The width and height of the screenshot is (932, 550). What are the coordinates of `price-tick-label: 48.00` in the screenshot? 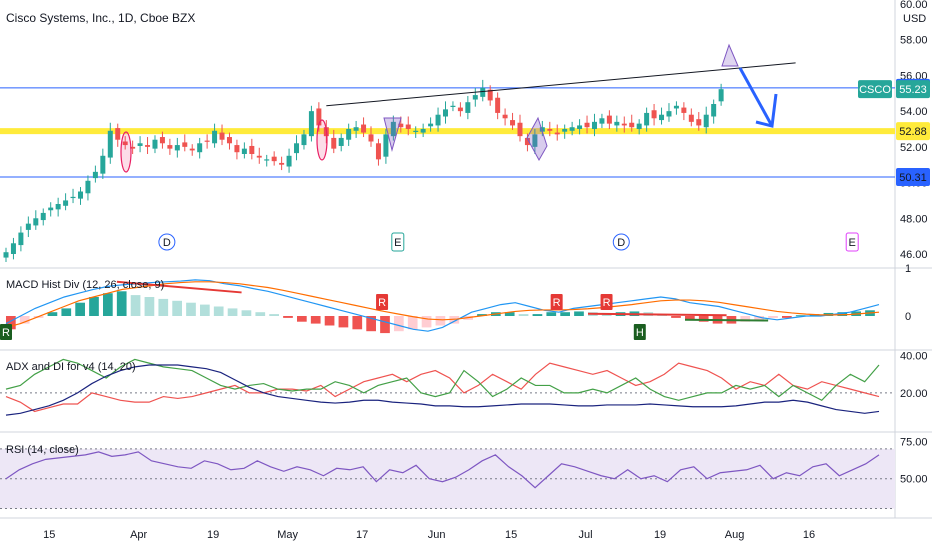 It's located at (914, 219).